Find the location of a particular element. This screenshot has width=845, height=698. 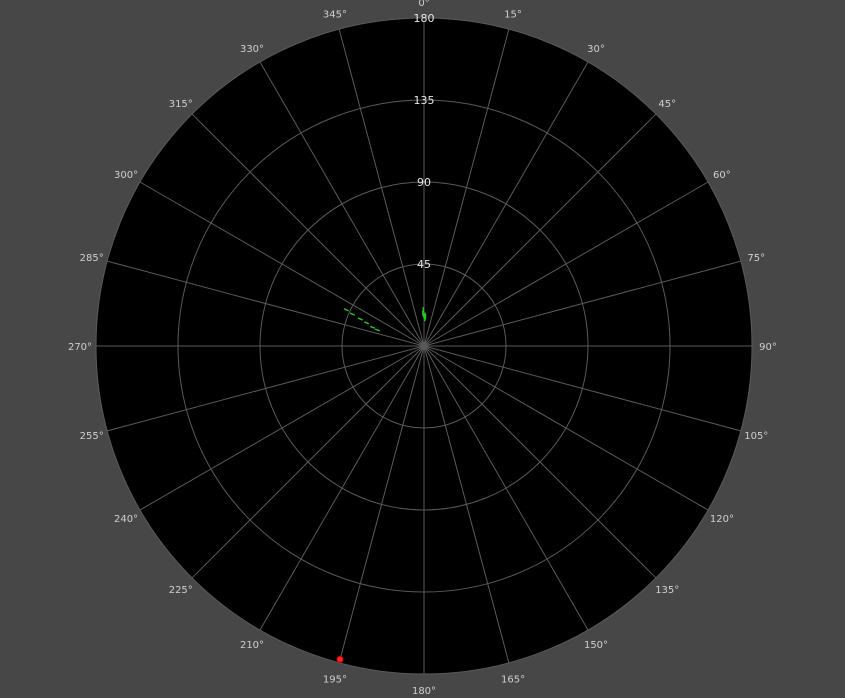

angle-tick-label: 210° is located at coordinates (252, 645).